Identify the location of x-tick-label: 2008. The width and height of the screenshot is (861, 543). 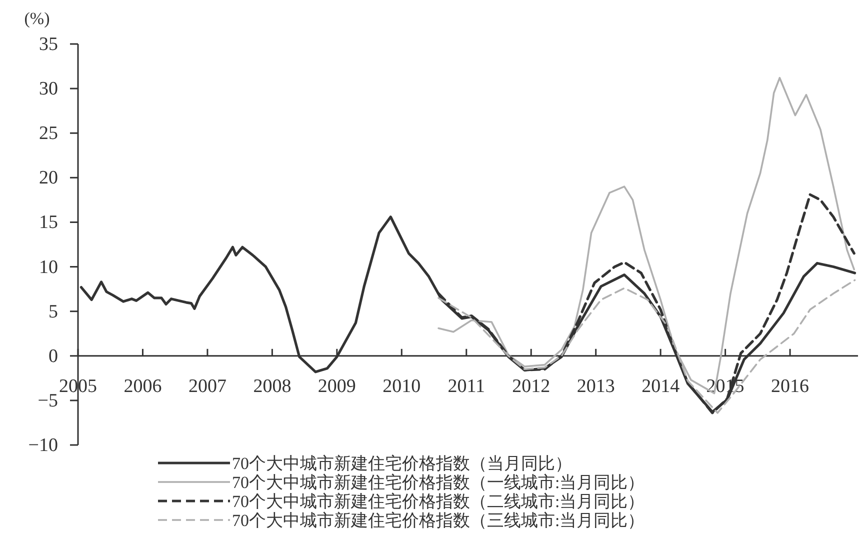
(272, 386).